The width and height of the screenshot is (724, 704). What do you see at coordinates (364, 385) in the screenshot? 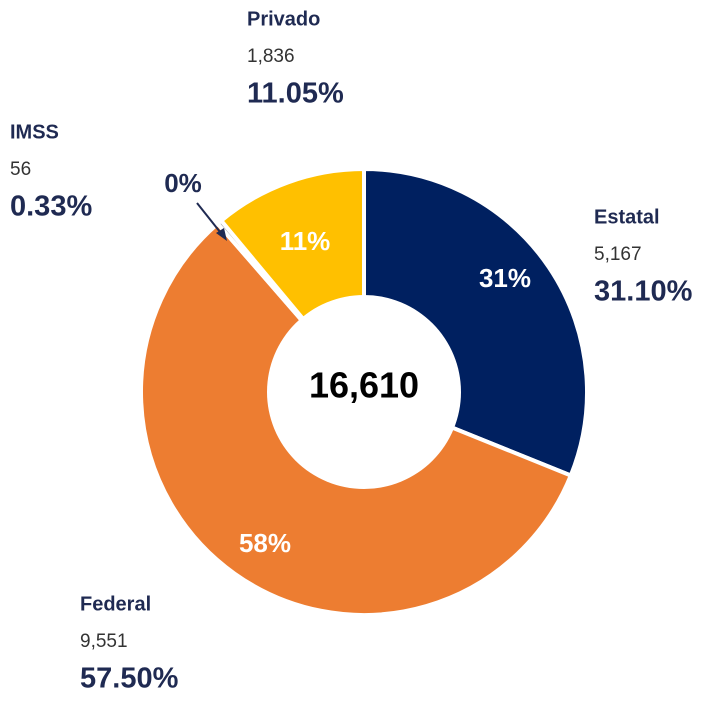
I see `center-label: 16,610` at bounding box center [364, 385].